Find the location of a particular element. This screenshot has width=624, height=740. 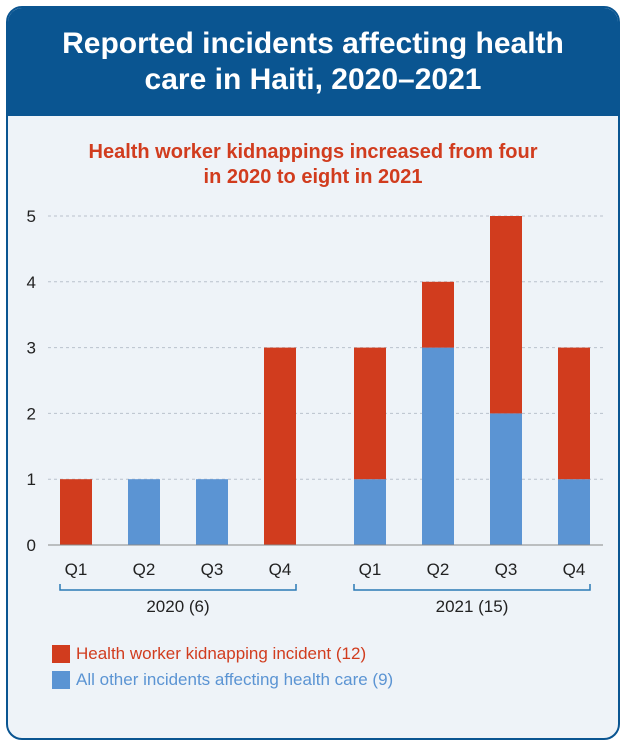

legend-item-kidnapping: Health worker kidnapping incident (12) is located at coordinates (222, 654).